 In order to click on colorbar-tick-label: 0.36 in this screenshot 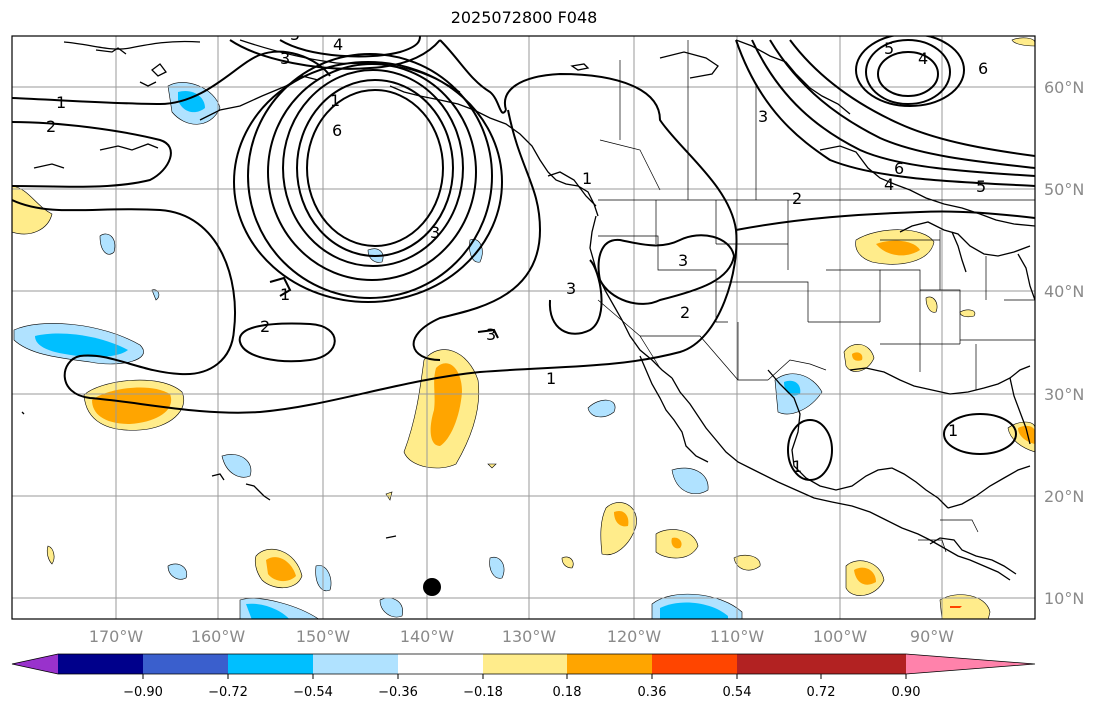, I will do `click(652, 692)`.